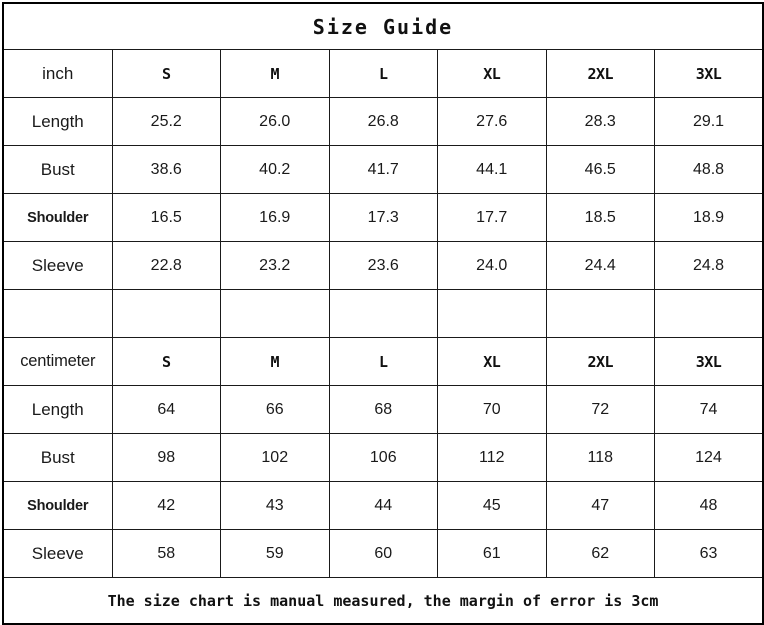 The width and height of the screenshot is (764, 625). What do you see at coordinates (600, 553) in the screenshot?
I see `cm-sleeve-2xl: 62` at bounding box center [600, 553].